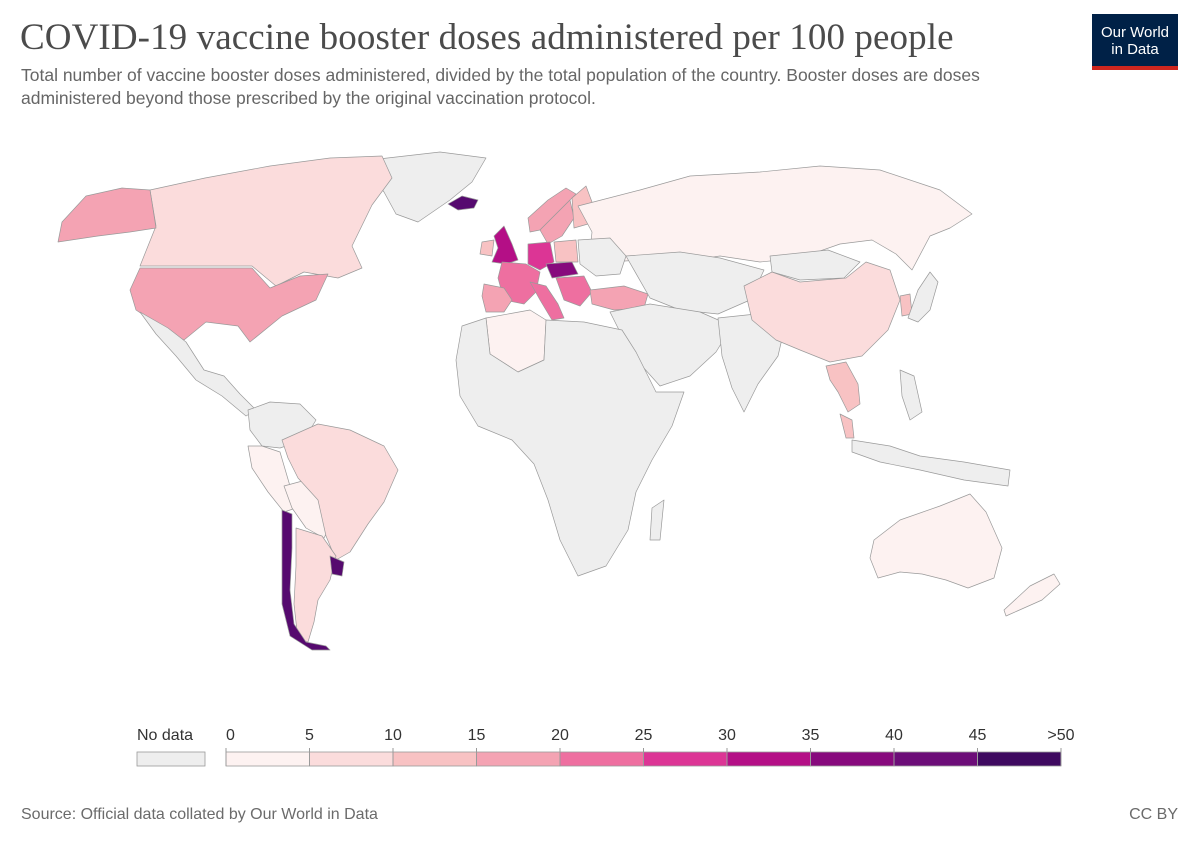  I want to click on region-chile, so click(306, 580).